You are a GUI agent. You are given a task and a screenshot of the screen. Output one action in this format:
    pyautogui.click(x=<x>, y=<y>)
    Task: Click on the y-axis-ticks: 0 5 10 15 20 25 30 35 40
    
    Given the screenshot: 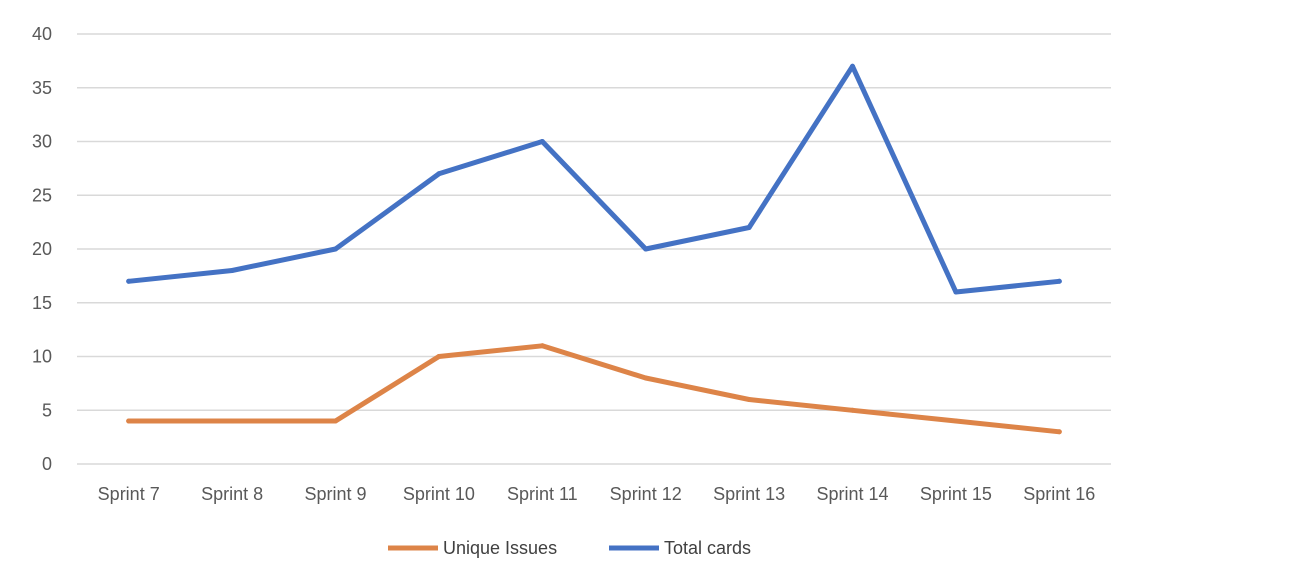 What is the action you would take?
    pyautogui.click(x=42, y=249)
    